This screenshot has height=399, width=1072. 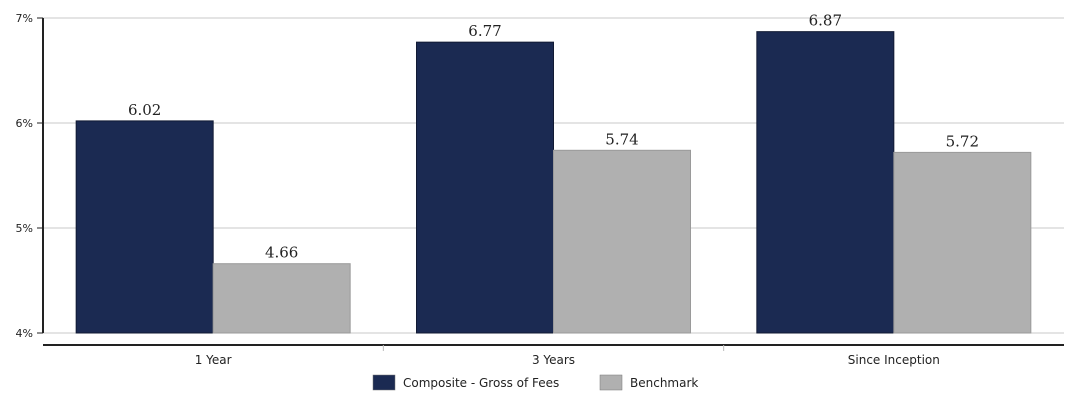 What do you see at coordinates (664, 383) in the screenshot?
I see `legend-label: Benchmark` at bounding box center [664, 383].